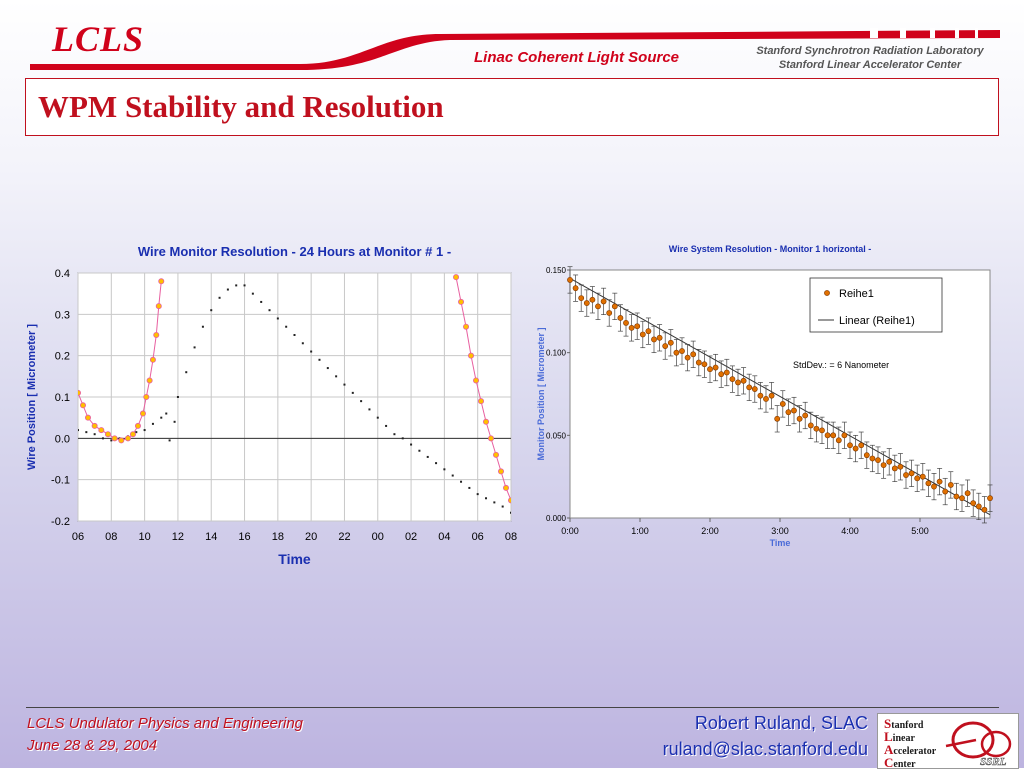 This screenshot has height=770, width=1024. I want to click on legend: Reihe1 Linear (Reihe1), so click(876, 305).